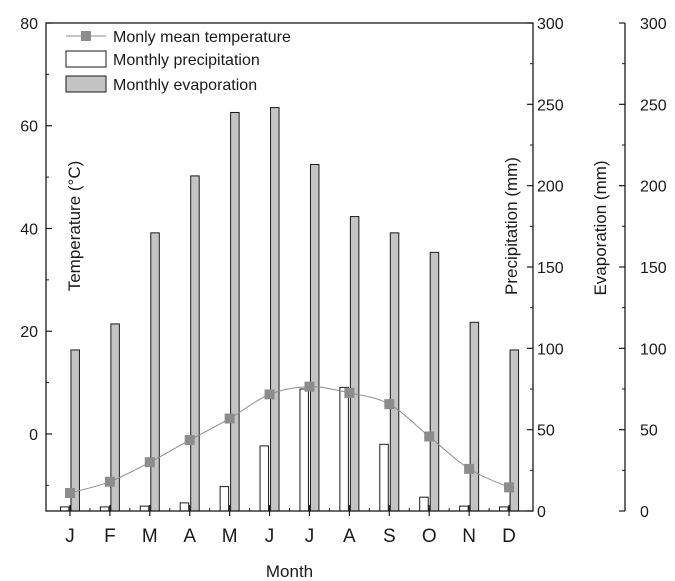 The height and width of the screenshot is (581, 675). I want to click on precipitation-tick-label: 100, so click(550, 349).